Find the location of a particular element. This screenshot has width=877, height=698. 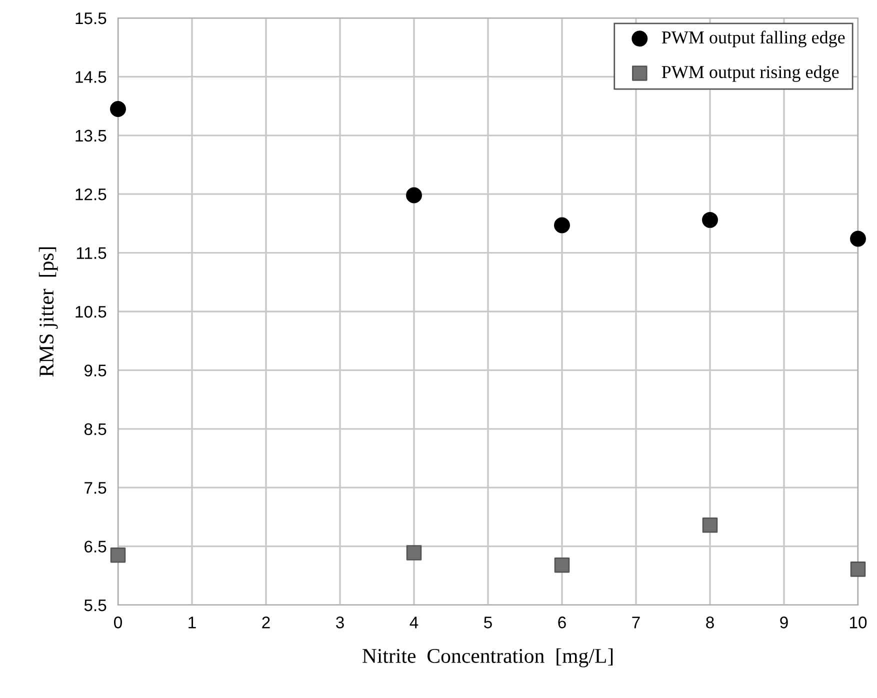

x-tick-label: 3 is located at coordinates (340, 622).